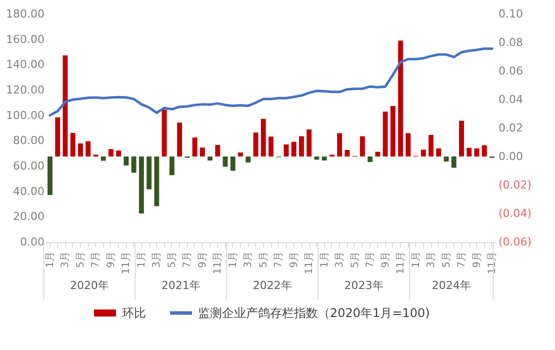  Describe the element at coordinates (272, 285) in the screenshot. I see `text: 2022年` at that location.